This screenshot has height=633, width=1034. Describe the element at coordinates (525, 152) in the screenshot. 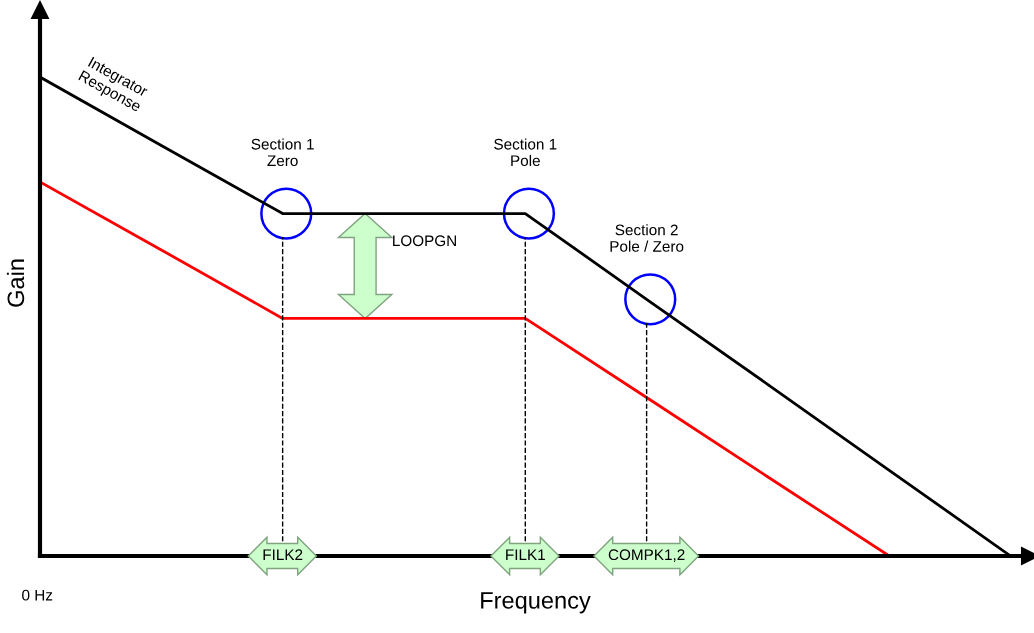

I see `annotation: Section 1 Pole` at that location.